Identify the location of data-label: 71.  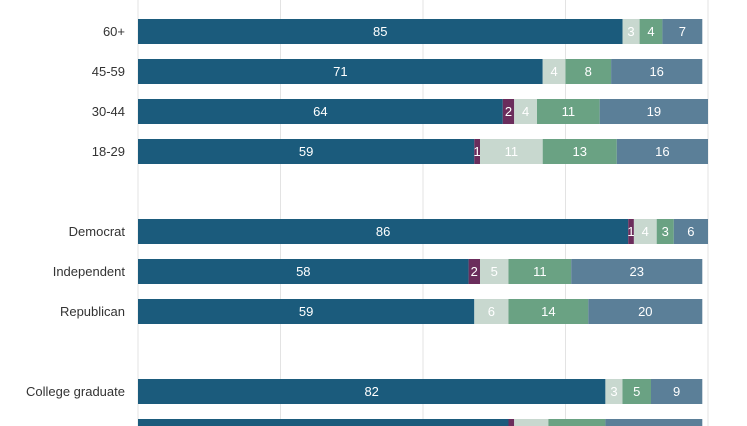
(340, 71).